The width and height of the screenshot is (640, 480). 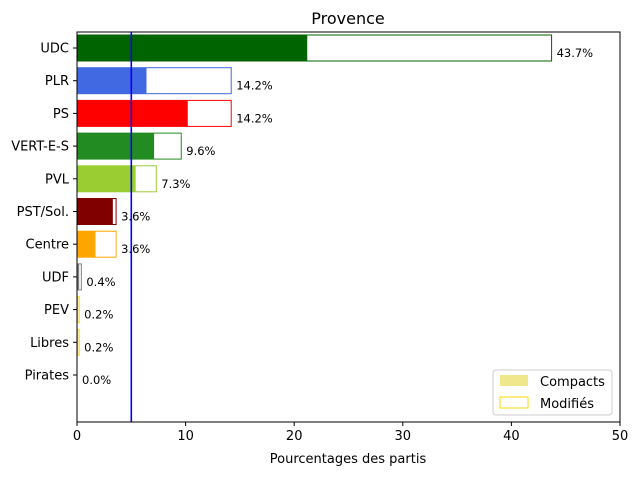 I want to click on x-tick-label-0: 0, so click(x=77, y=436).